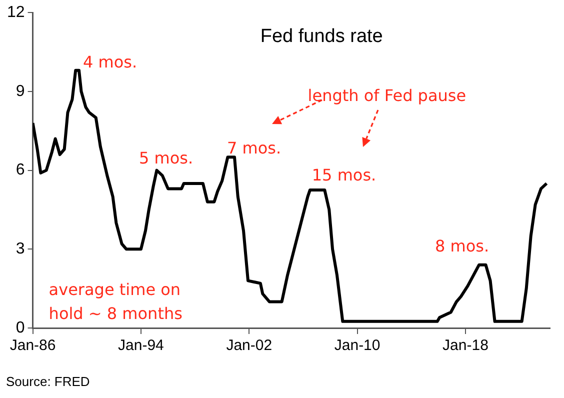 The height and width of the screenshot is (398, 564). I want to click on y-tick-label: 3, so click(20, 249).